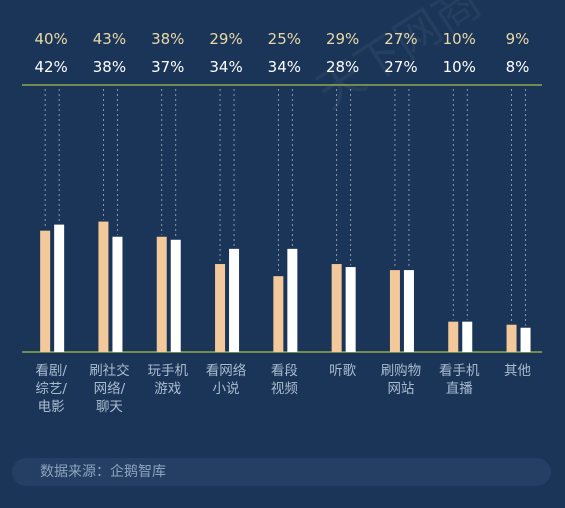 The width and height of the screenshot is (565, 508). Describe the element at coordinates (225, 67) in the screenshot. I see `value-label-row2-4: 34%` at that location.